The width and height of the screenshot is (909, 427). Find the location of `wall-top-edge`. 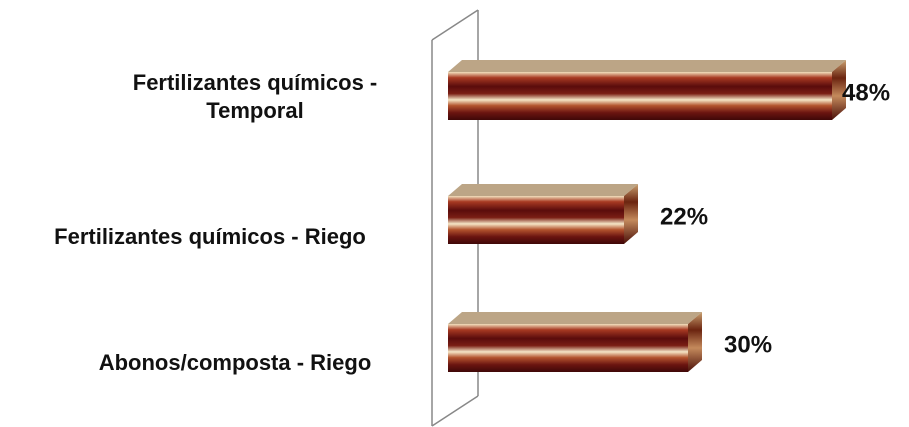

wall-top-edge is located at coordinates (455, 25).